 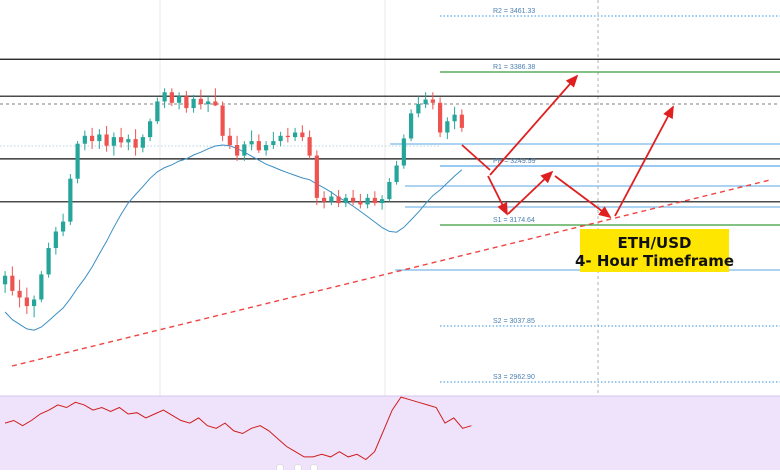 I want to click on pivot-label-s2: S2 = 3037.85, so click(x=514, y=321).